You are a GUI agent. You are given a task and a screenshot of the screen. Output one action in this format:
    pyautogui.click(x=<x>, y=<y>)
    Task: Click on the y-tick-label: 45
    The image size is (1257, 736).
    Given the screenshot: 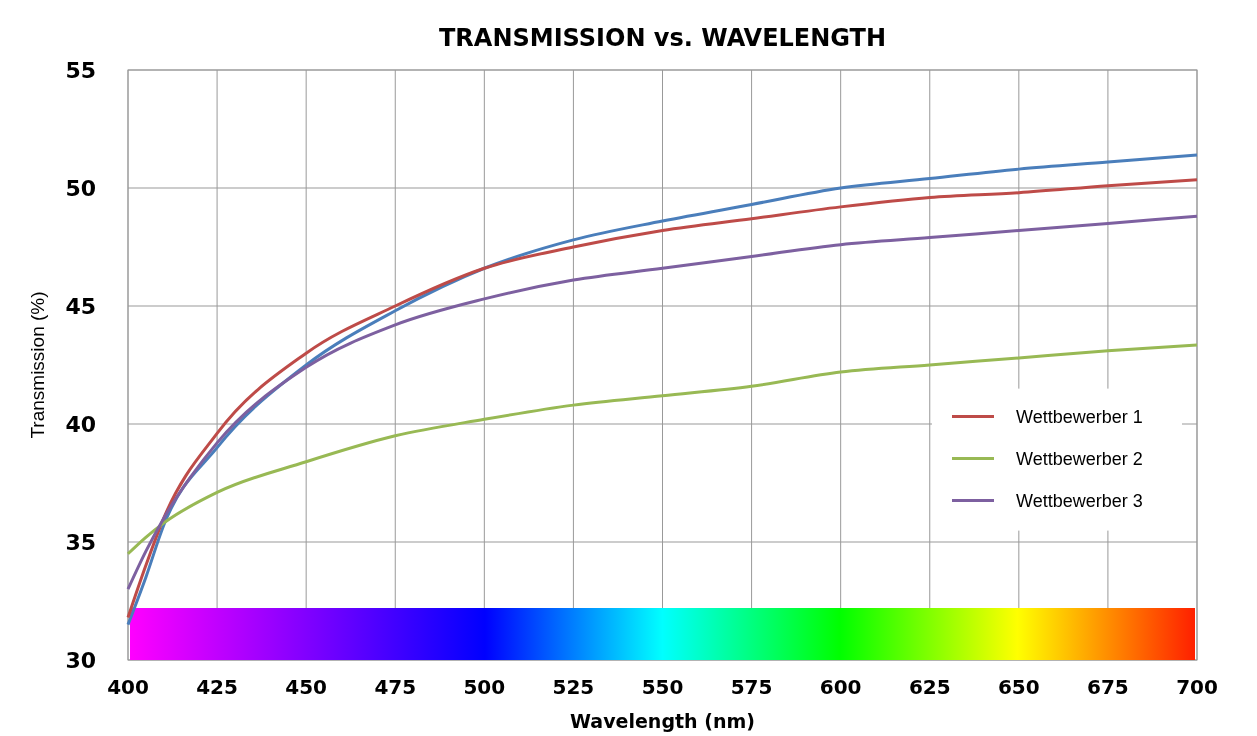 What is the action you would take?
    pyautogui.click(x=80, y=306)
    